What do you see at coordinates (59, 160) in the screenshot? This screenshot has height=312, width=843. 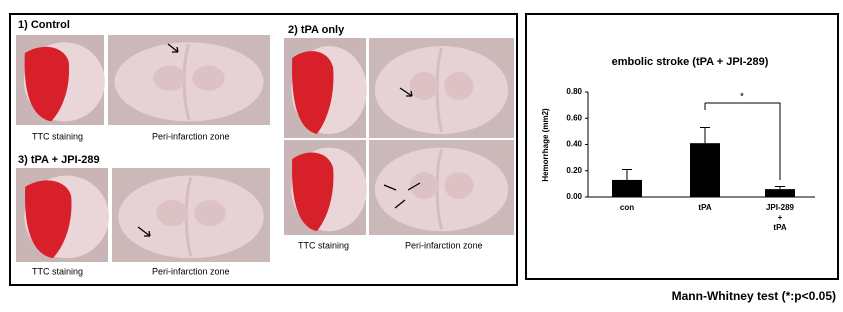 I see `panel-title: 3) tPA + JPI-289` at bounding box center [59, 160].